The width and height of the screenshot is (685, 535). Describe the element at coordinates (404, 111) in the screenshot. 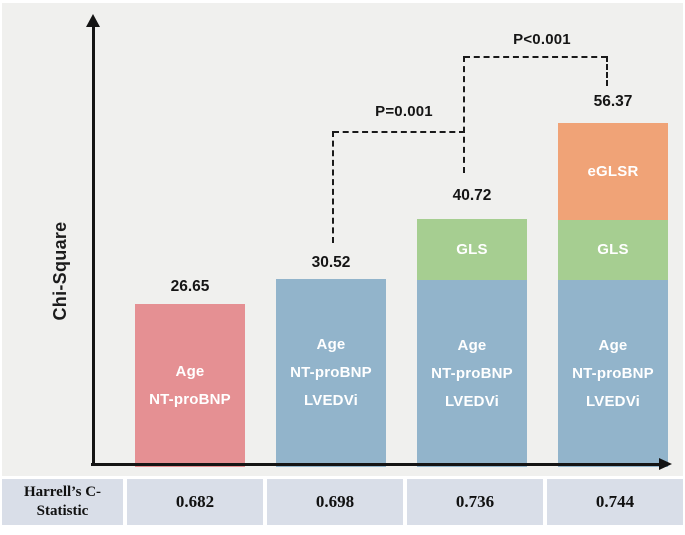

I see `p-value-label: P=0.001` at that location.